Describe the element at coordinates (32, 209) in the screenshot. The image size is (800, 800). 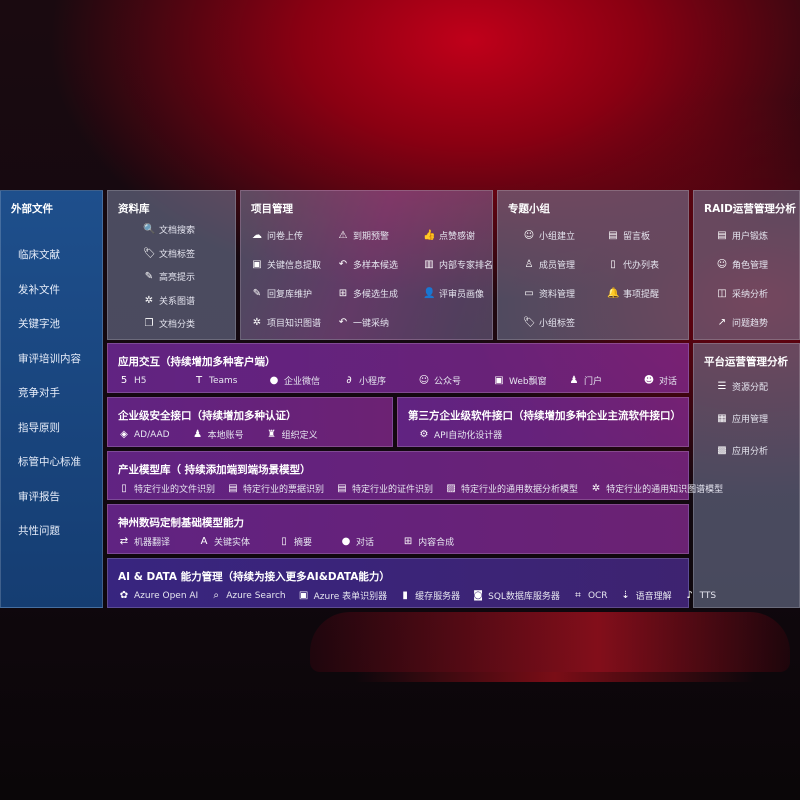
I see `panel-title: 外部文件` at that location.